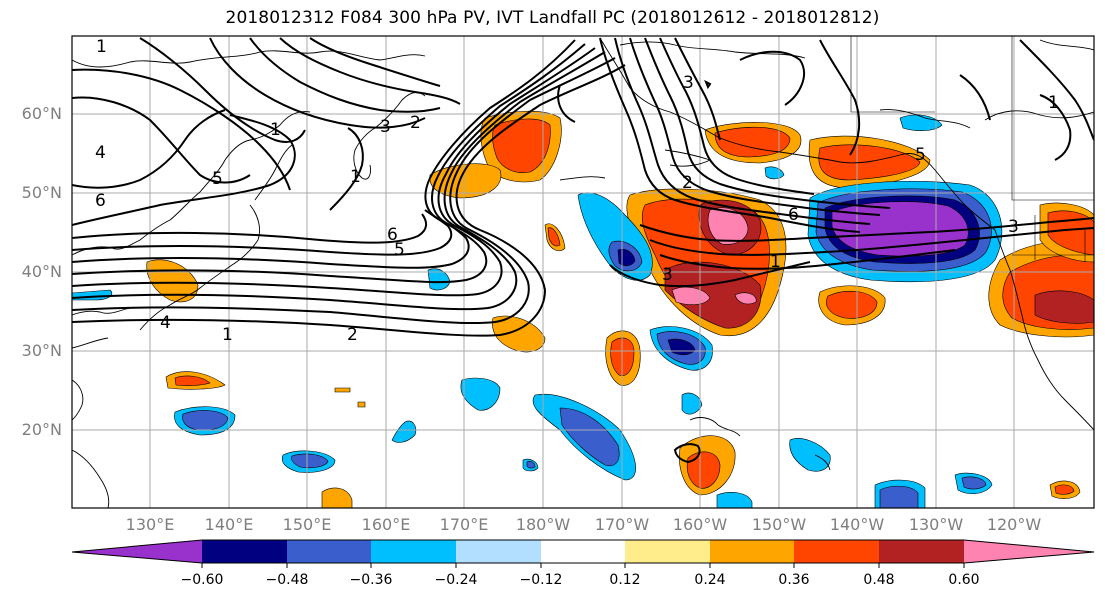  What do you see at coordinates (386, 524) in the screenshot?
I see `lon-label-160e: 160°E` at bounding box center [386, 524].